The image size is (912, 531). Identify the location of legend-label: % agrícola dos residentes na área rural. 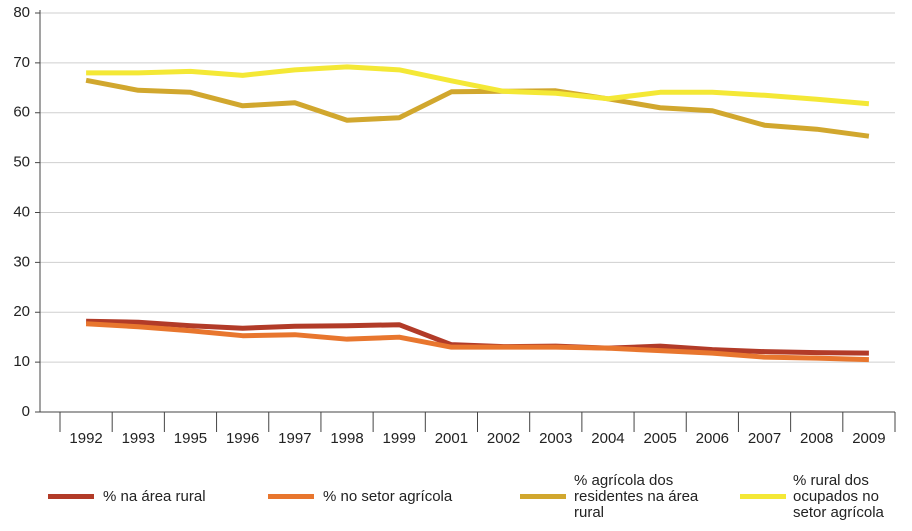
(636, 496).